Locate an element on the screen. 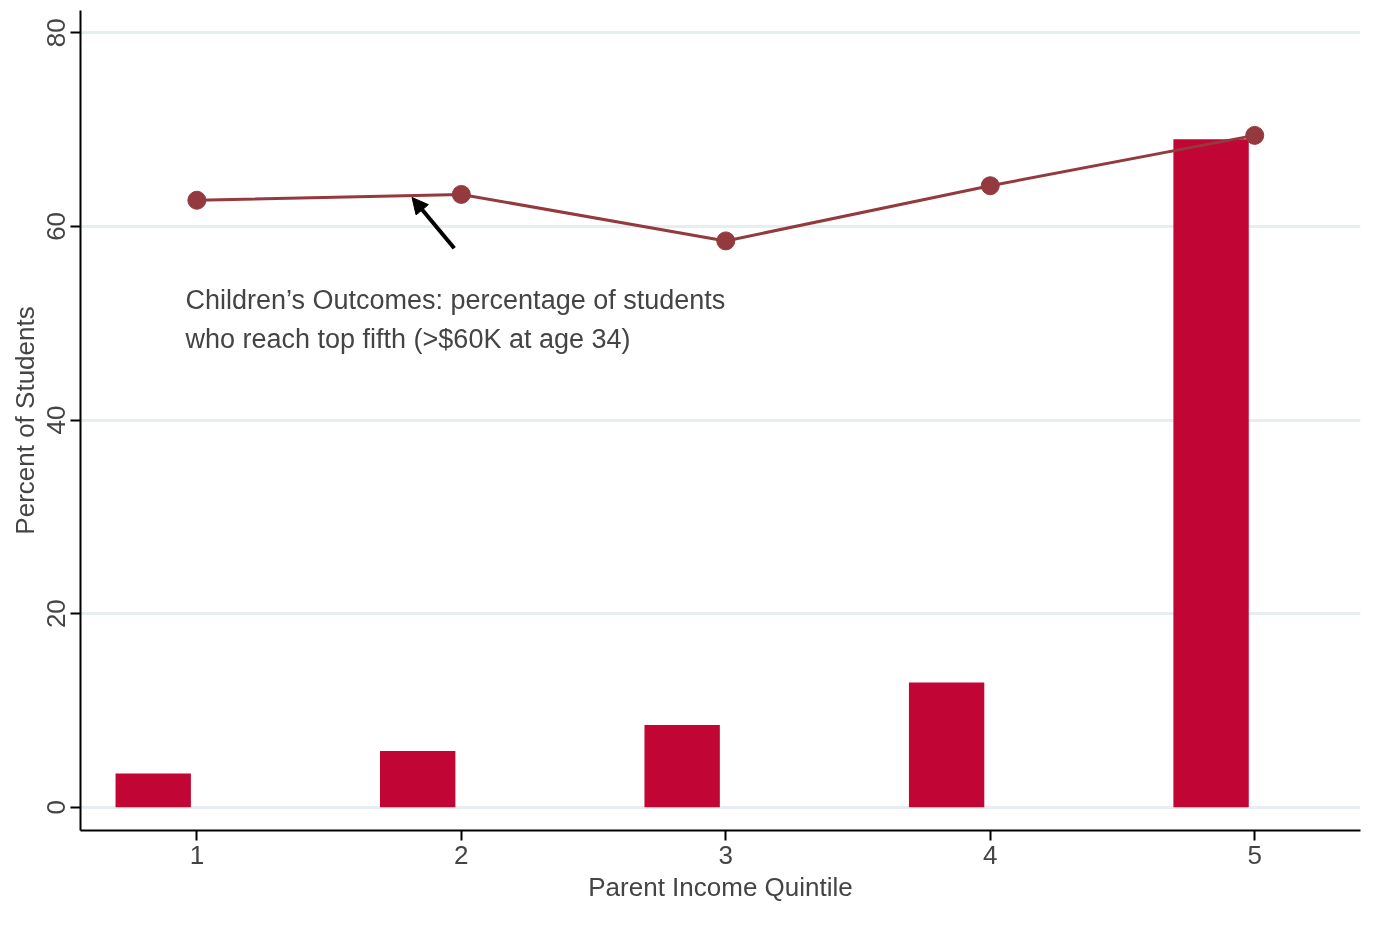  y-tick-label: 40 is located at coordinates (56, 420).